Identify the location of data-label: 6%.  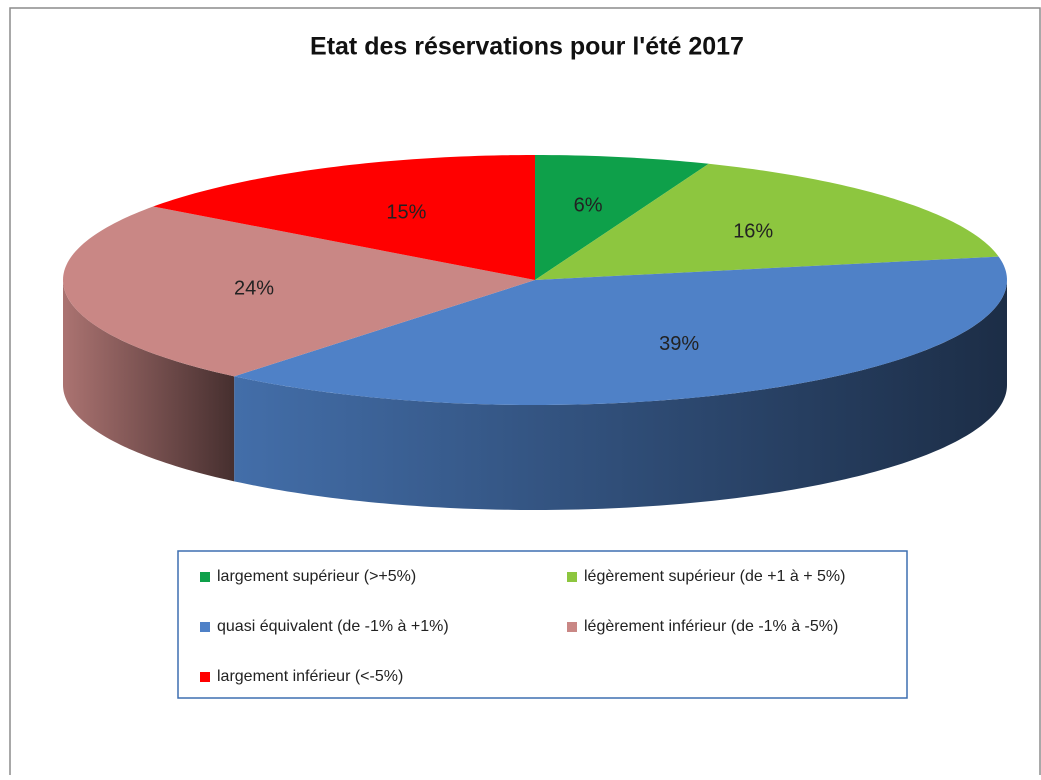
(588, 206).